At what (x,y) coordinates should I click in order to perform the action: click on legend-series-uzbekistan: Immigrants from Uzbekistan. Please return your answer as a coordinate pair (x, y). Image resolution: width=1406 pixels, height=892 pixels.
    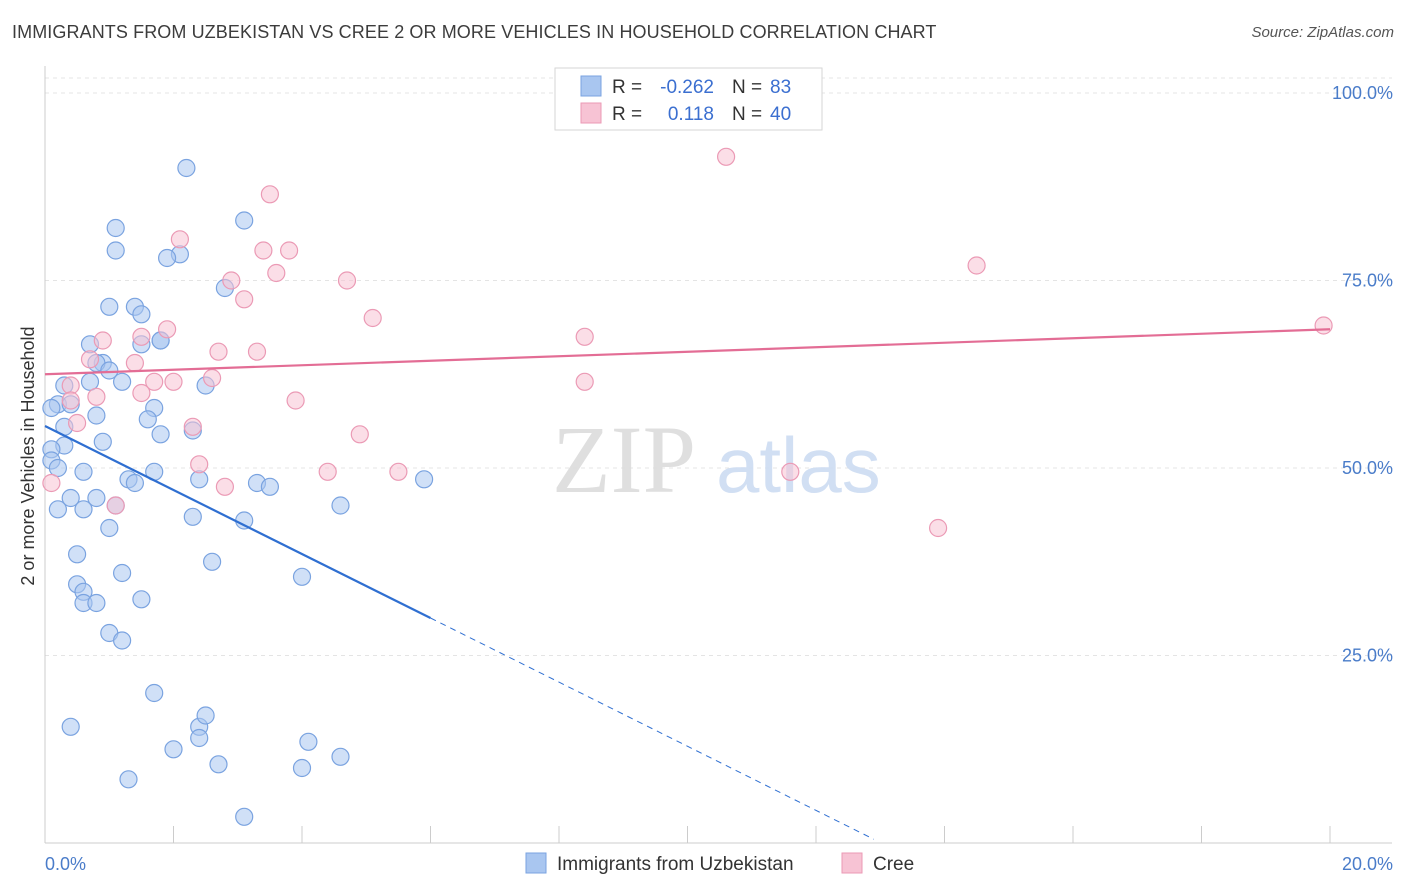
    Looking at the image, I should click on (675, 864).